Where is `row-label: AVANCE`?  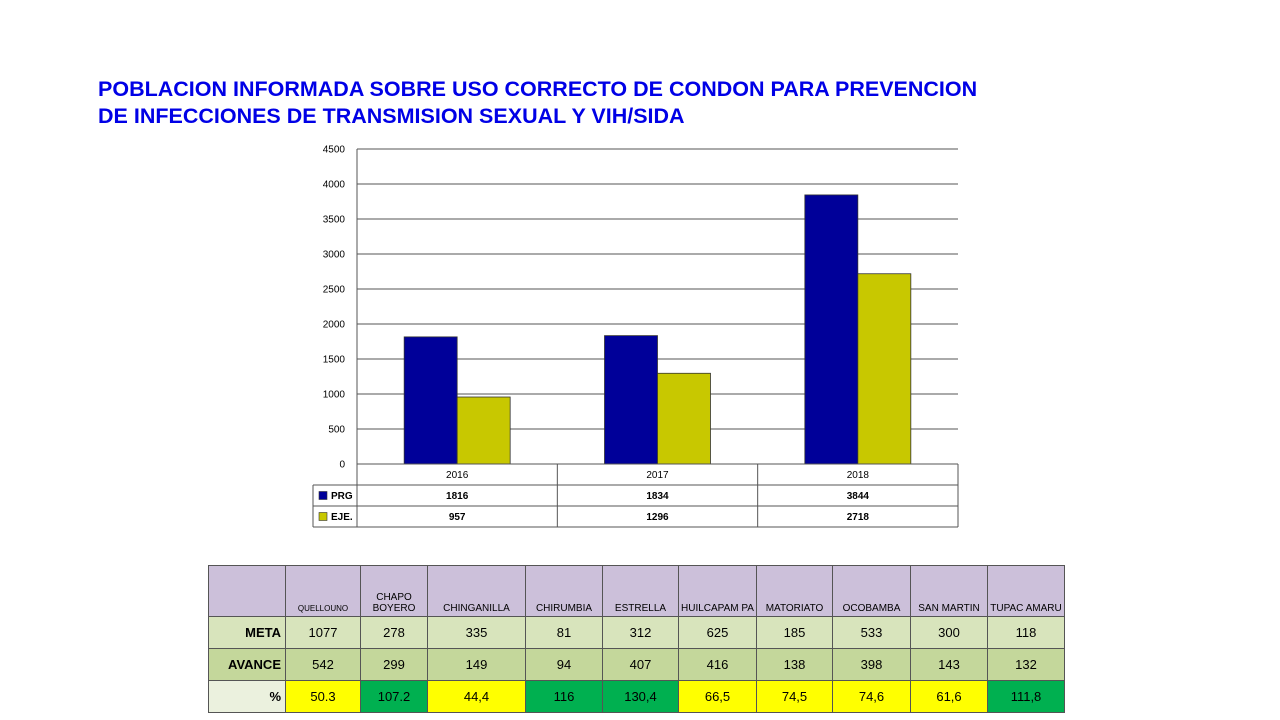 row-label: AVANCE is located at coordinates (247, 664).